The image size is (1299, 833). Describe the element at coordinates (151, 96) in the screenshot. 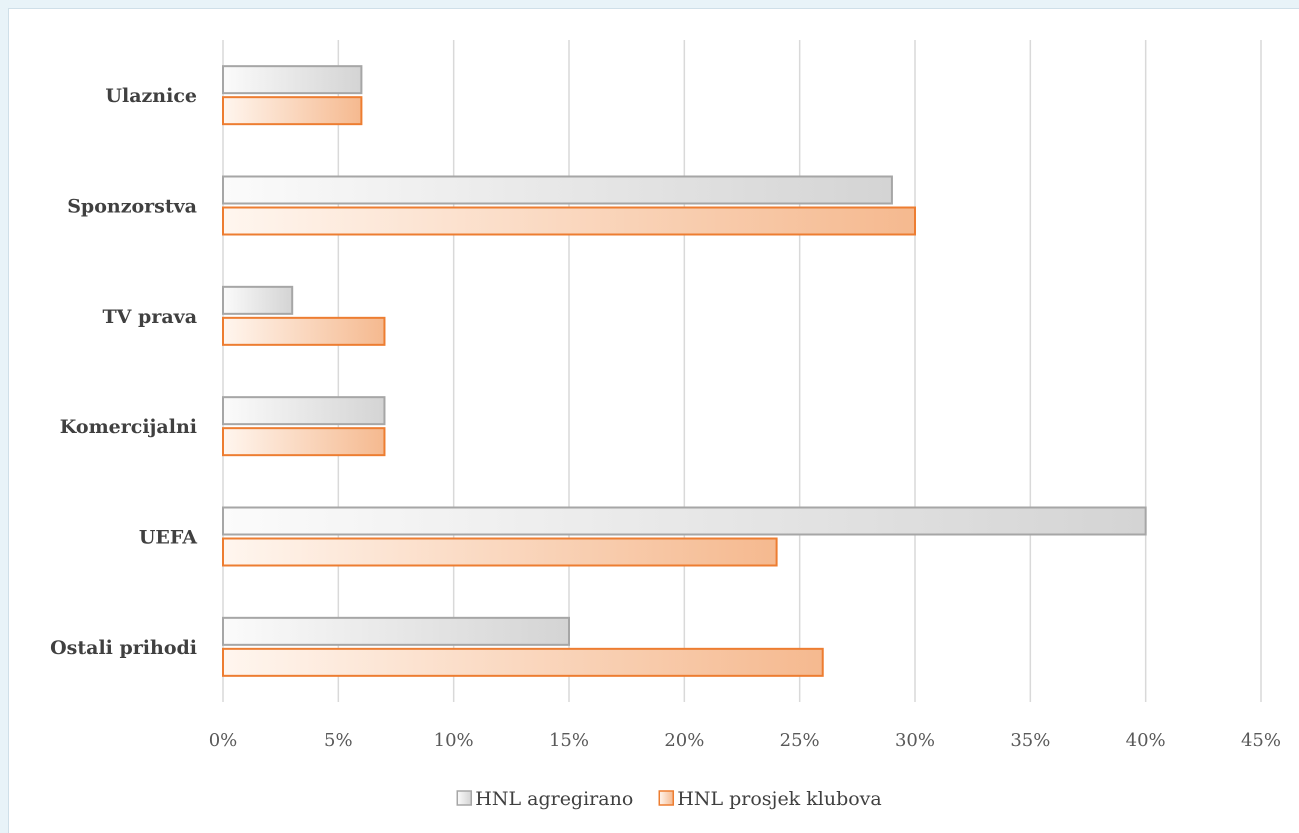

I see `category-label: Ulaznice` at that location.